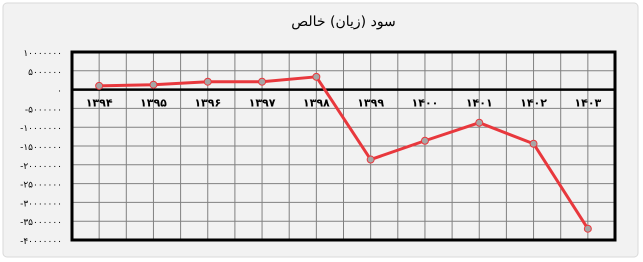 The width and height of the screenshot is (643, 262). Describe the element at coordinates (41, 148) in the screenshot. I see `y-tick-label: -۱۵۰۰۰۰۰۰` at that location.